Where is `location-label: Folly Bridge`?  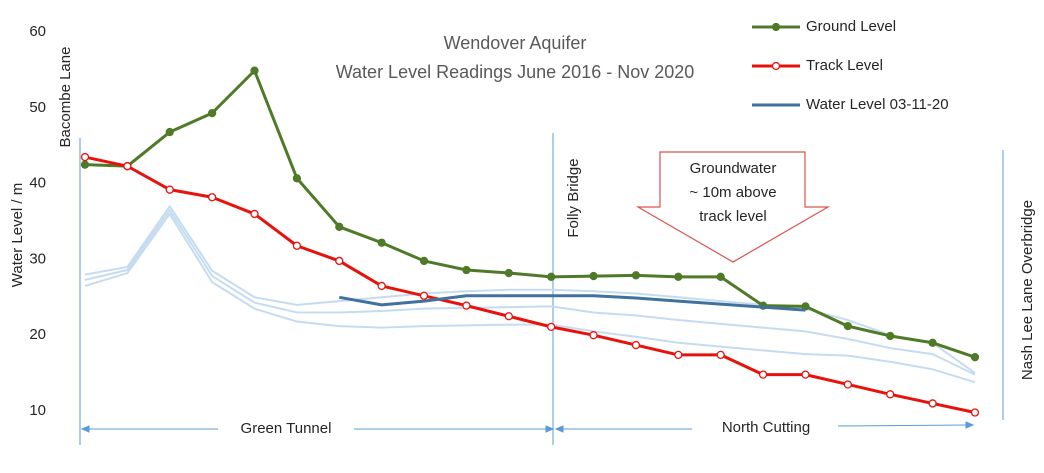
location-label: Folly Bridge is located at coordinates (573, 197).